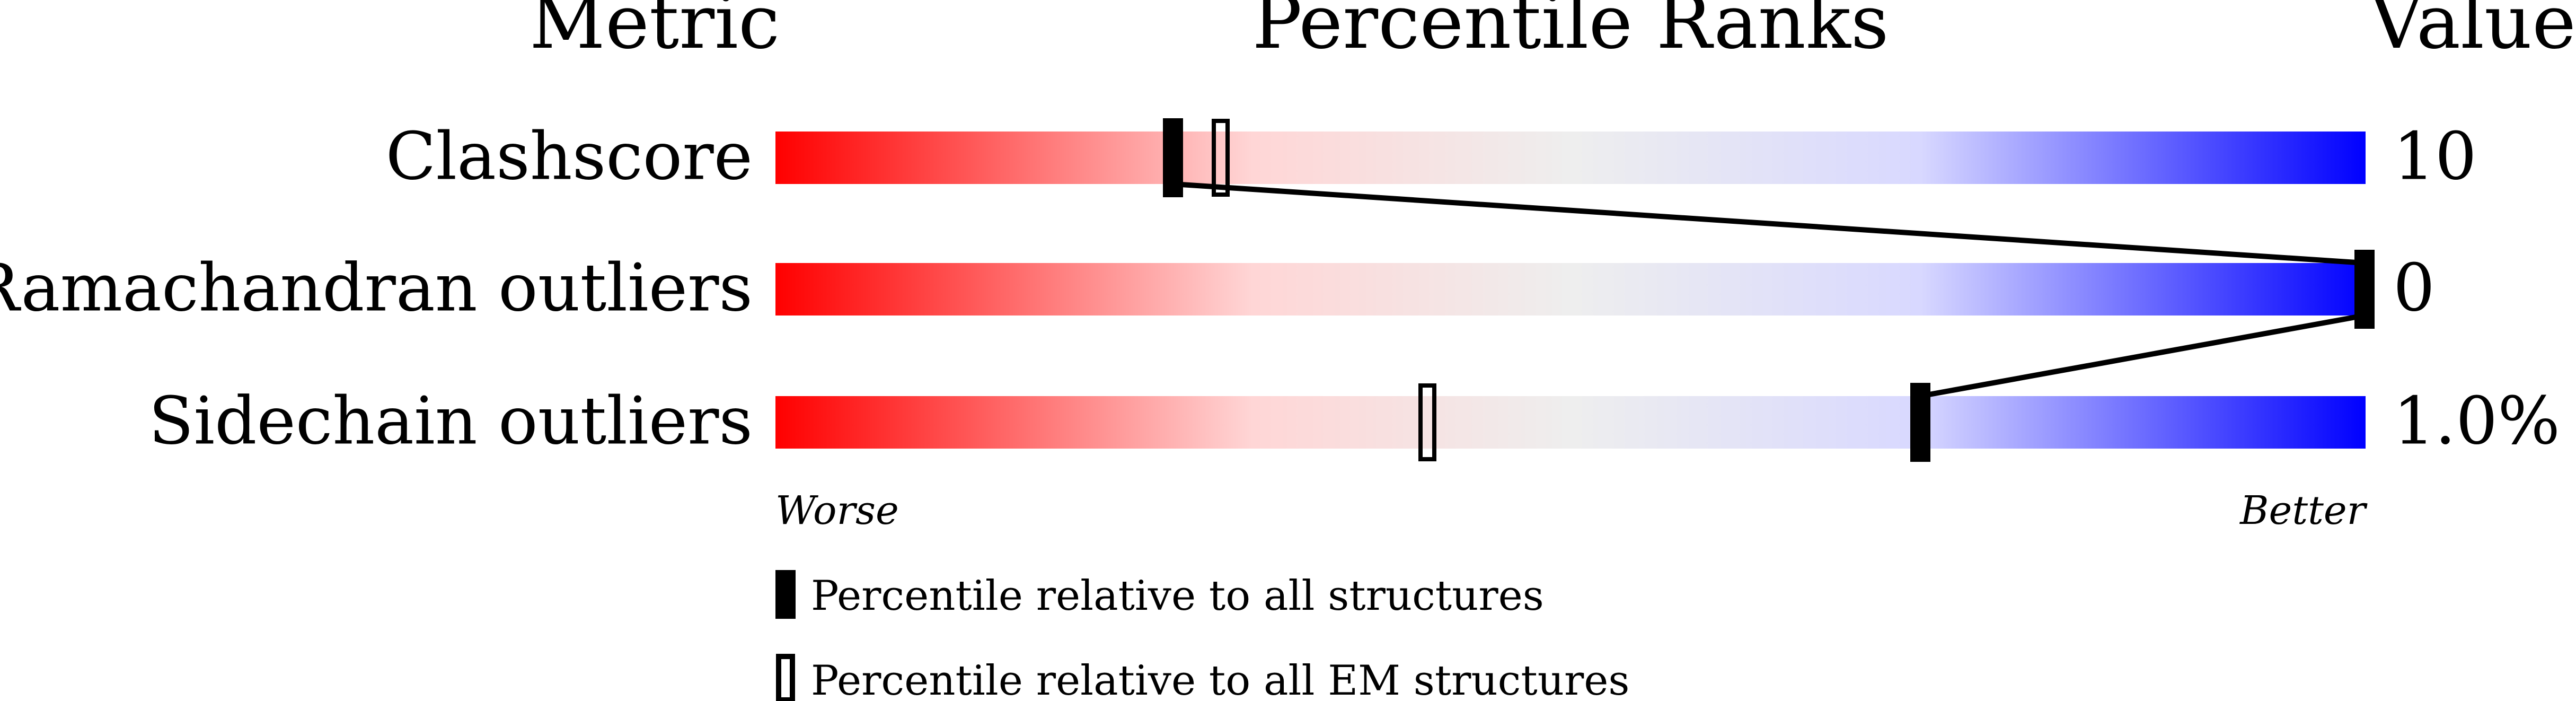 The width and height of the screenshot is (2576, 701). What do you see at coordinates (1177, 596) in the screenshot?
I see `legend-all-structures: Percentile relative to all structures` at bounding box center [1177, 596].